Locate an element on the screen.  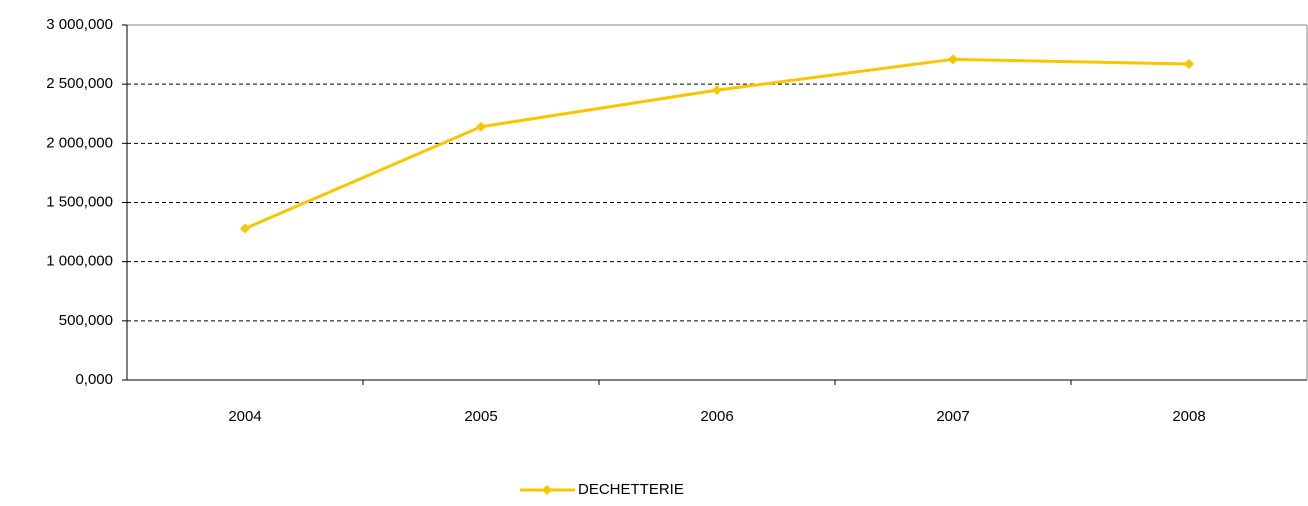
x-tick-label: 2005 is located at coordinates (480, 416).